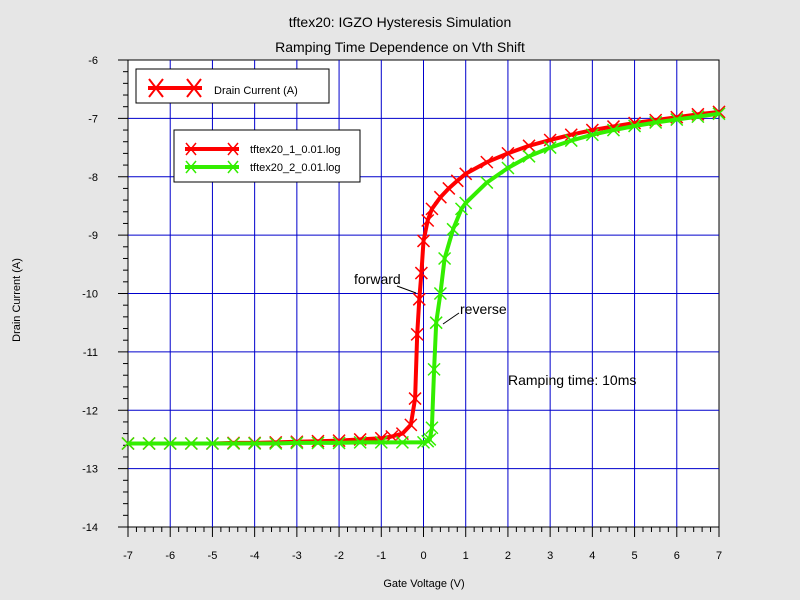 Image resolution: width=800 pixels, height=600 pixels. What do you see at coordinates (677, 556) in the screenshot?
I see `x-tick-label: 6` at bounding box center [677, 556].